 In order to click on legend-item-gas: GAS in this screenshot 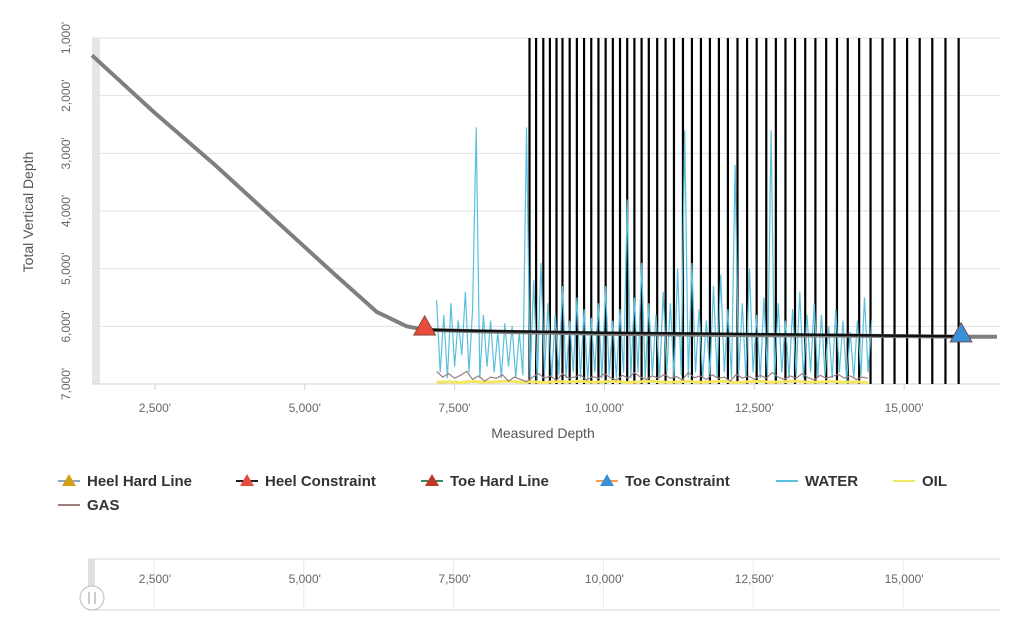, I will do `click(89, 505)`.